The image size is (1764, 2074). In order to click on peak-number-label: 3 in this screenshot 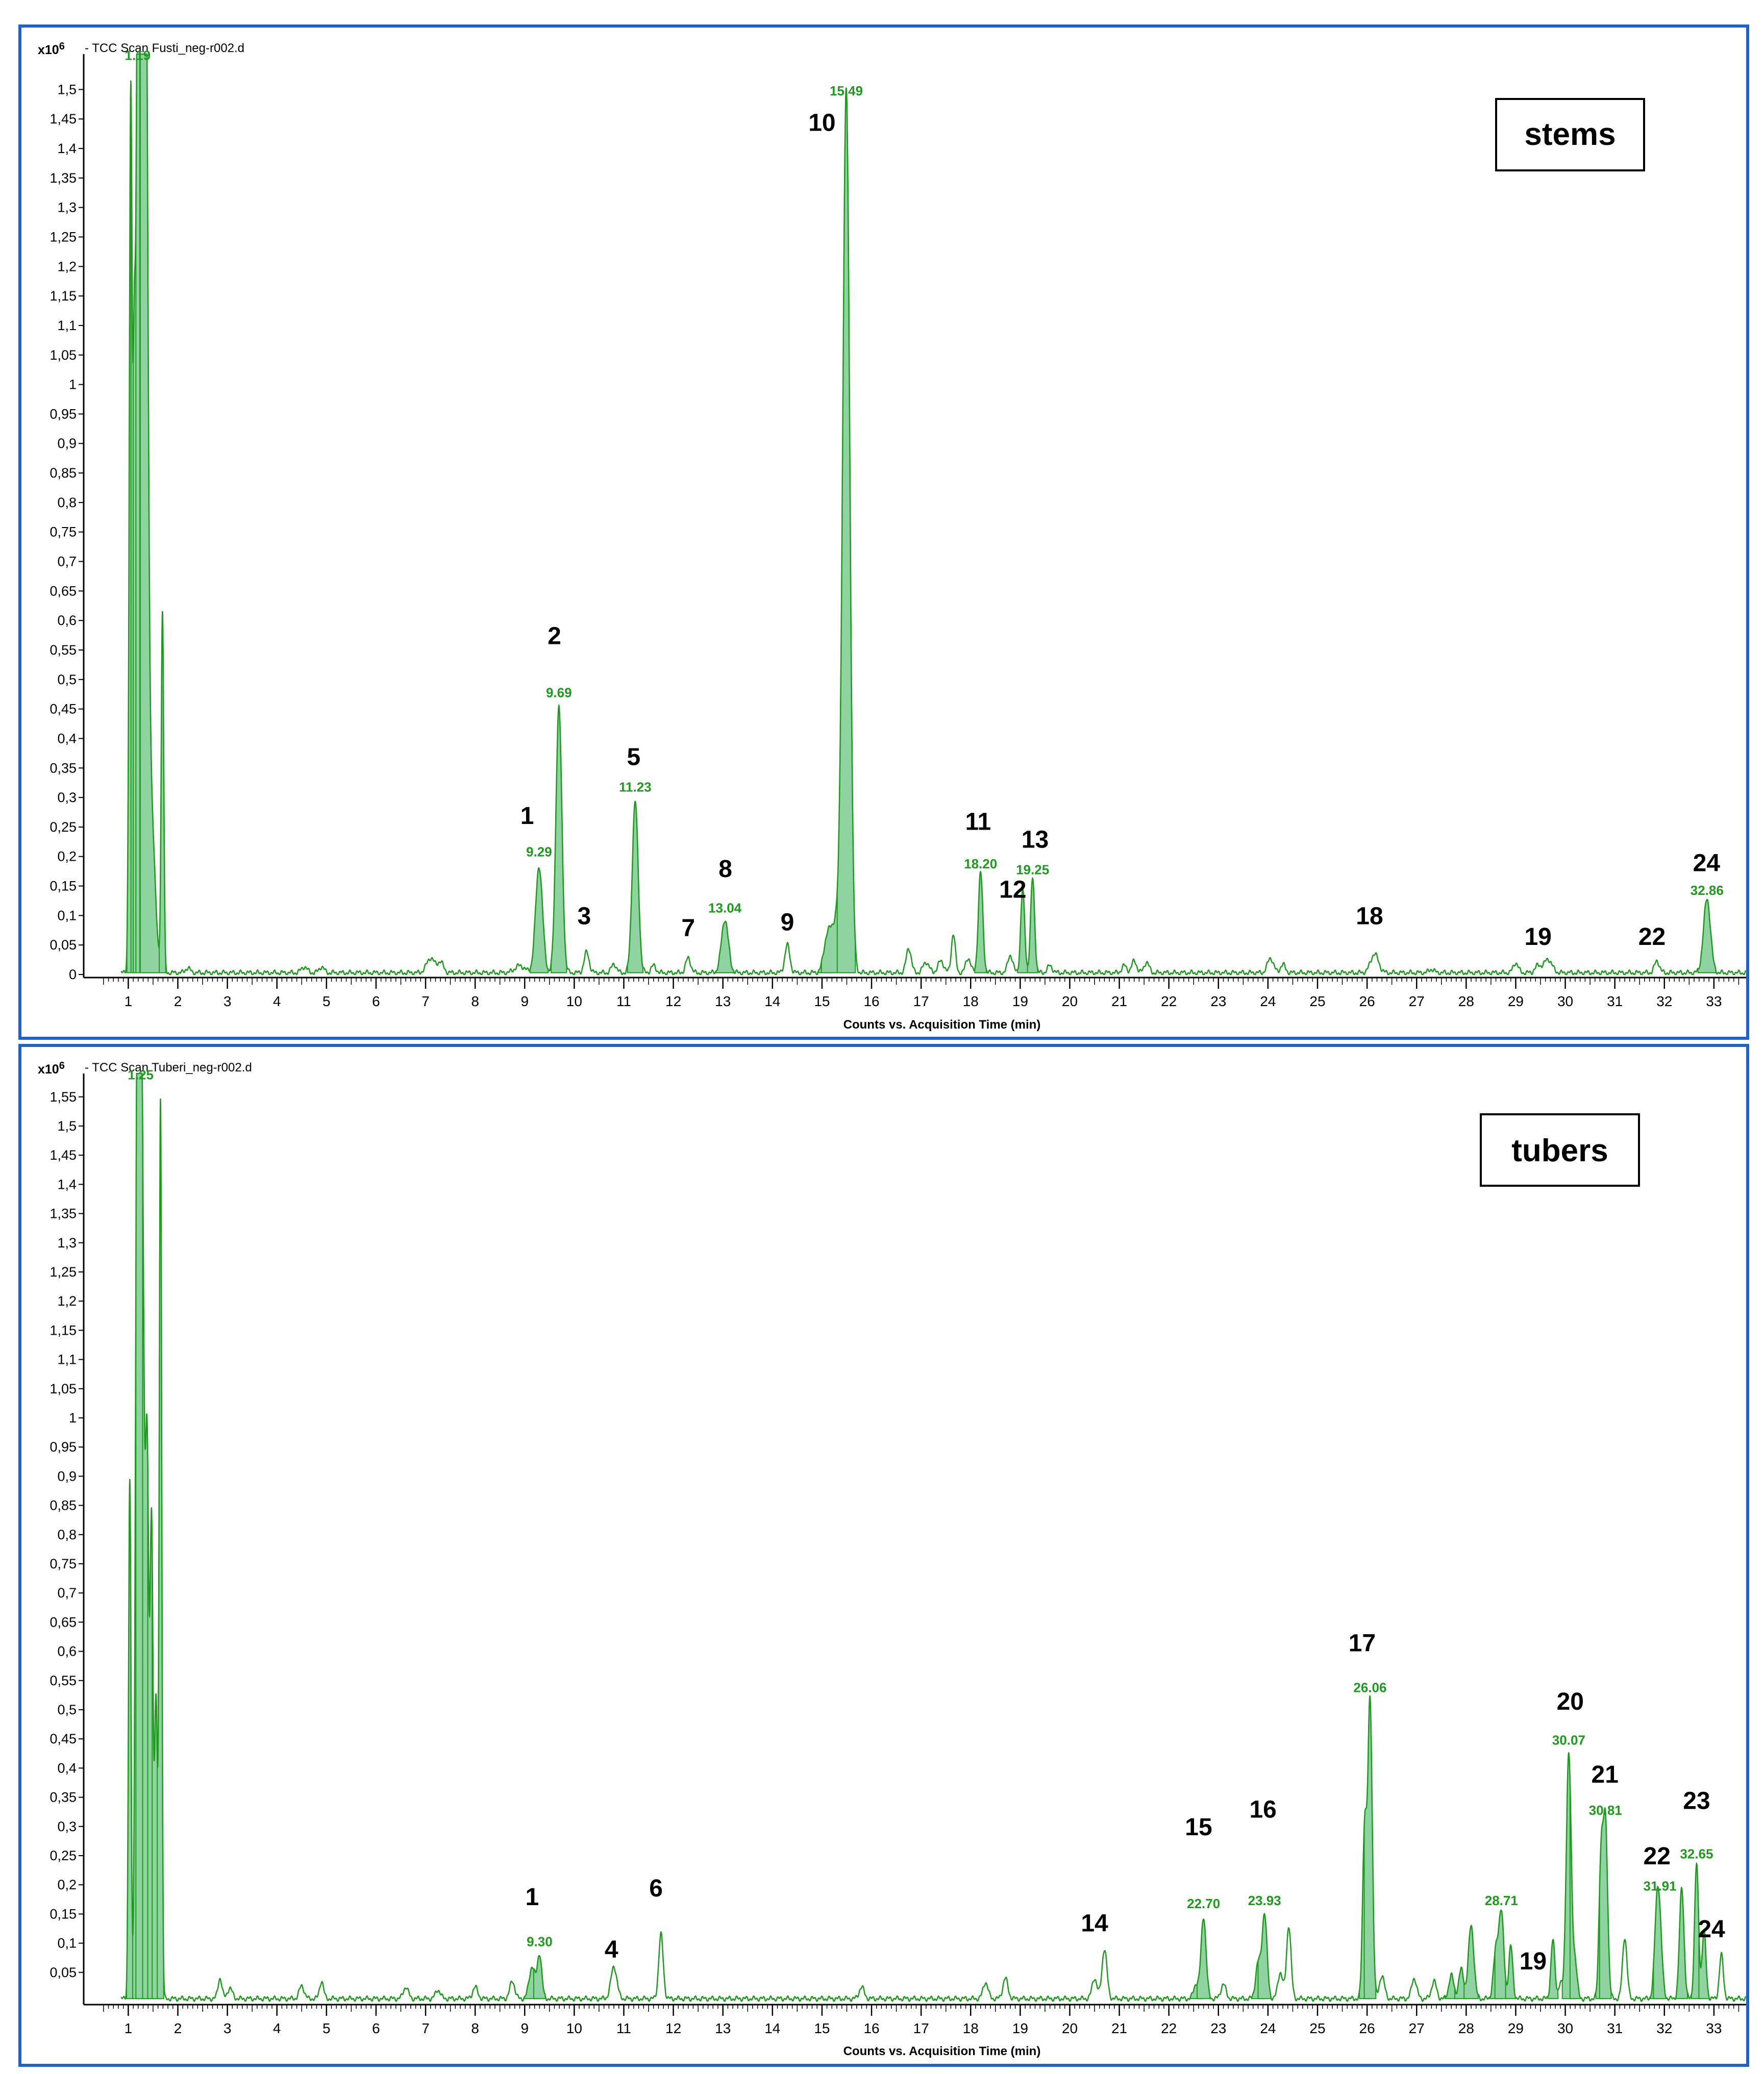, I will do `click(584, 916)`.